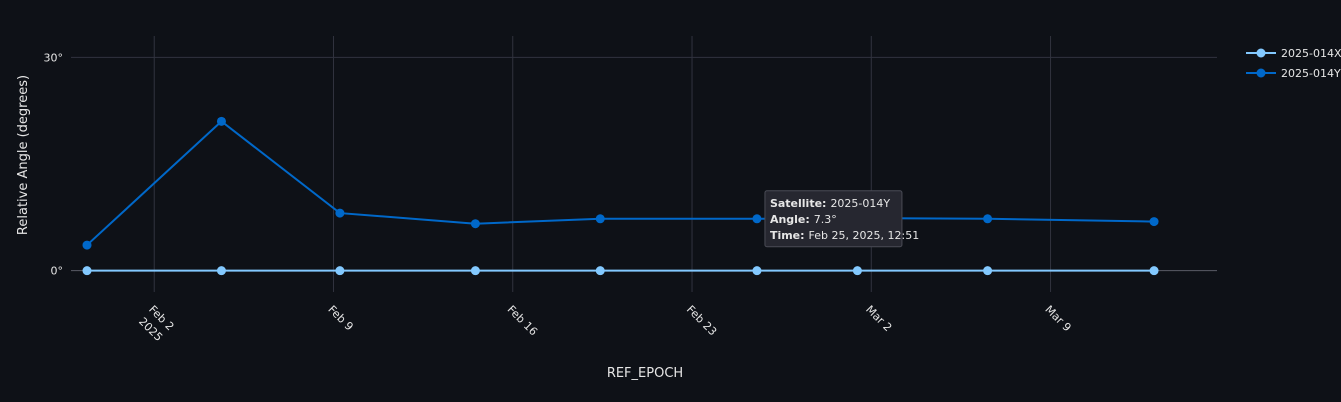 The width and height of the screenshot is (1341, 402). I want to click on x-axis-title: REF_EPOCH, so click(645, 373).